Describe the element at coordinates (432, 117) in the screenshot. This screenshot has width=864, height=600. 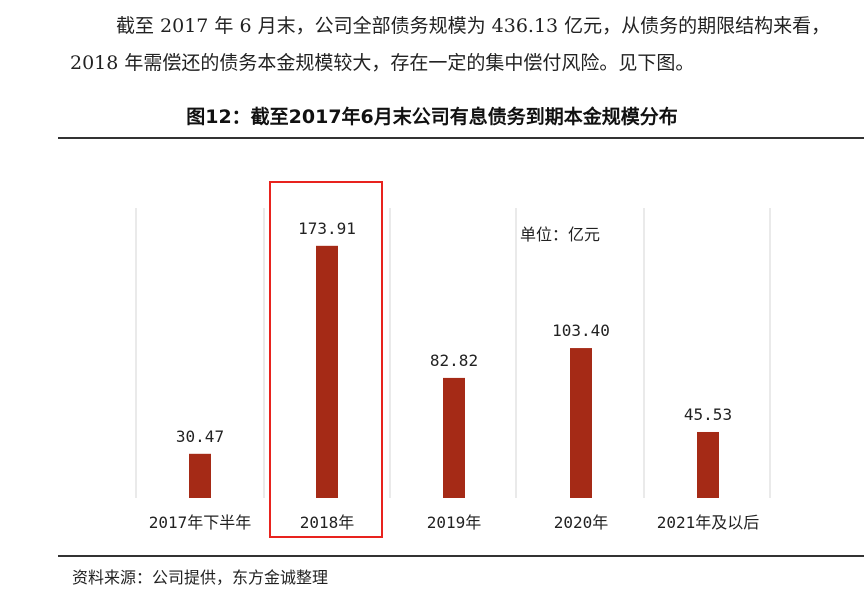
I see `figure-title: 图12：截至2017年6月末公司有息债务到期本金规模分布` at that location.